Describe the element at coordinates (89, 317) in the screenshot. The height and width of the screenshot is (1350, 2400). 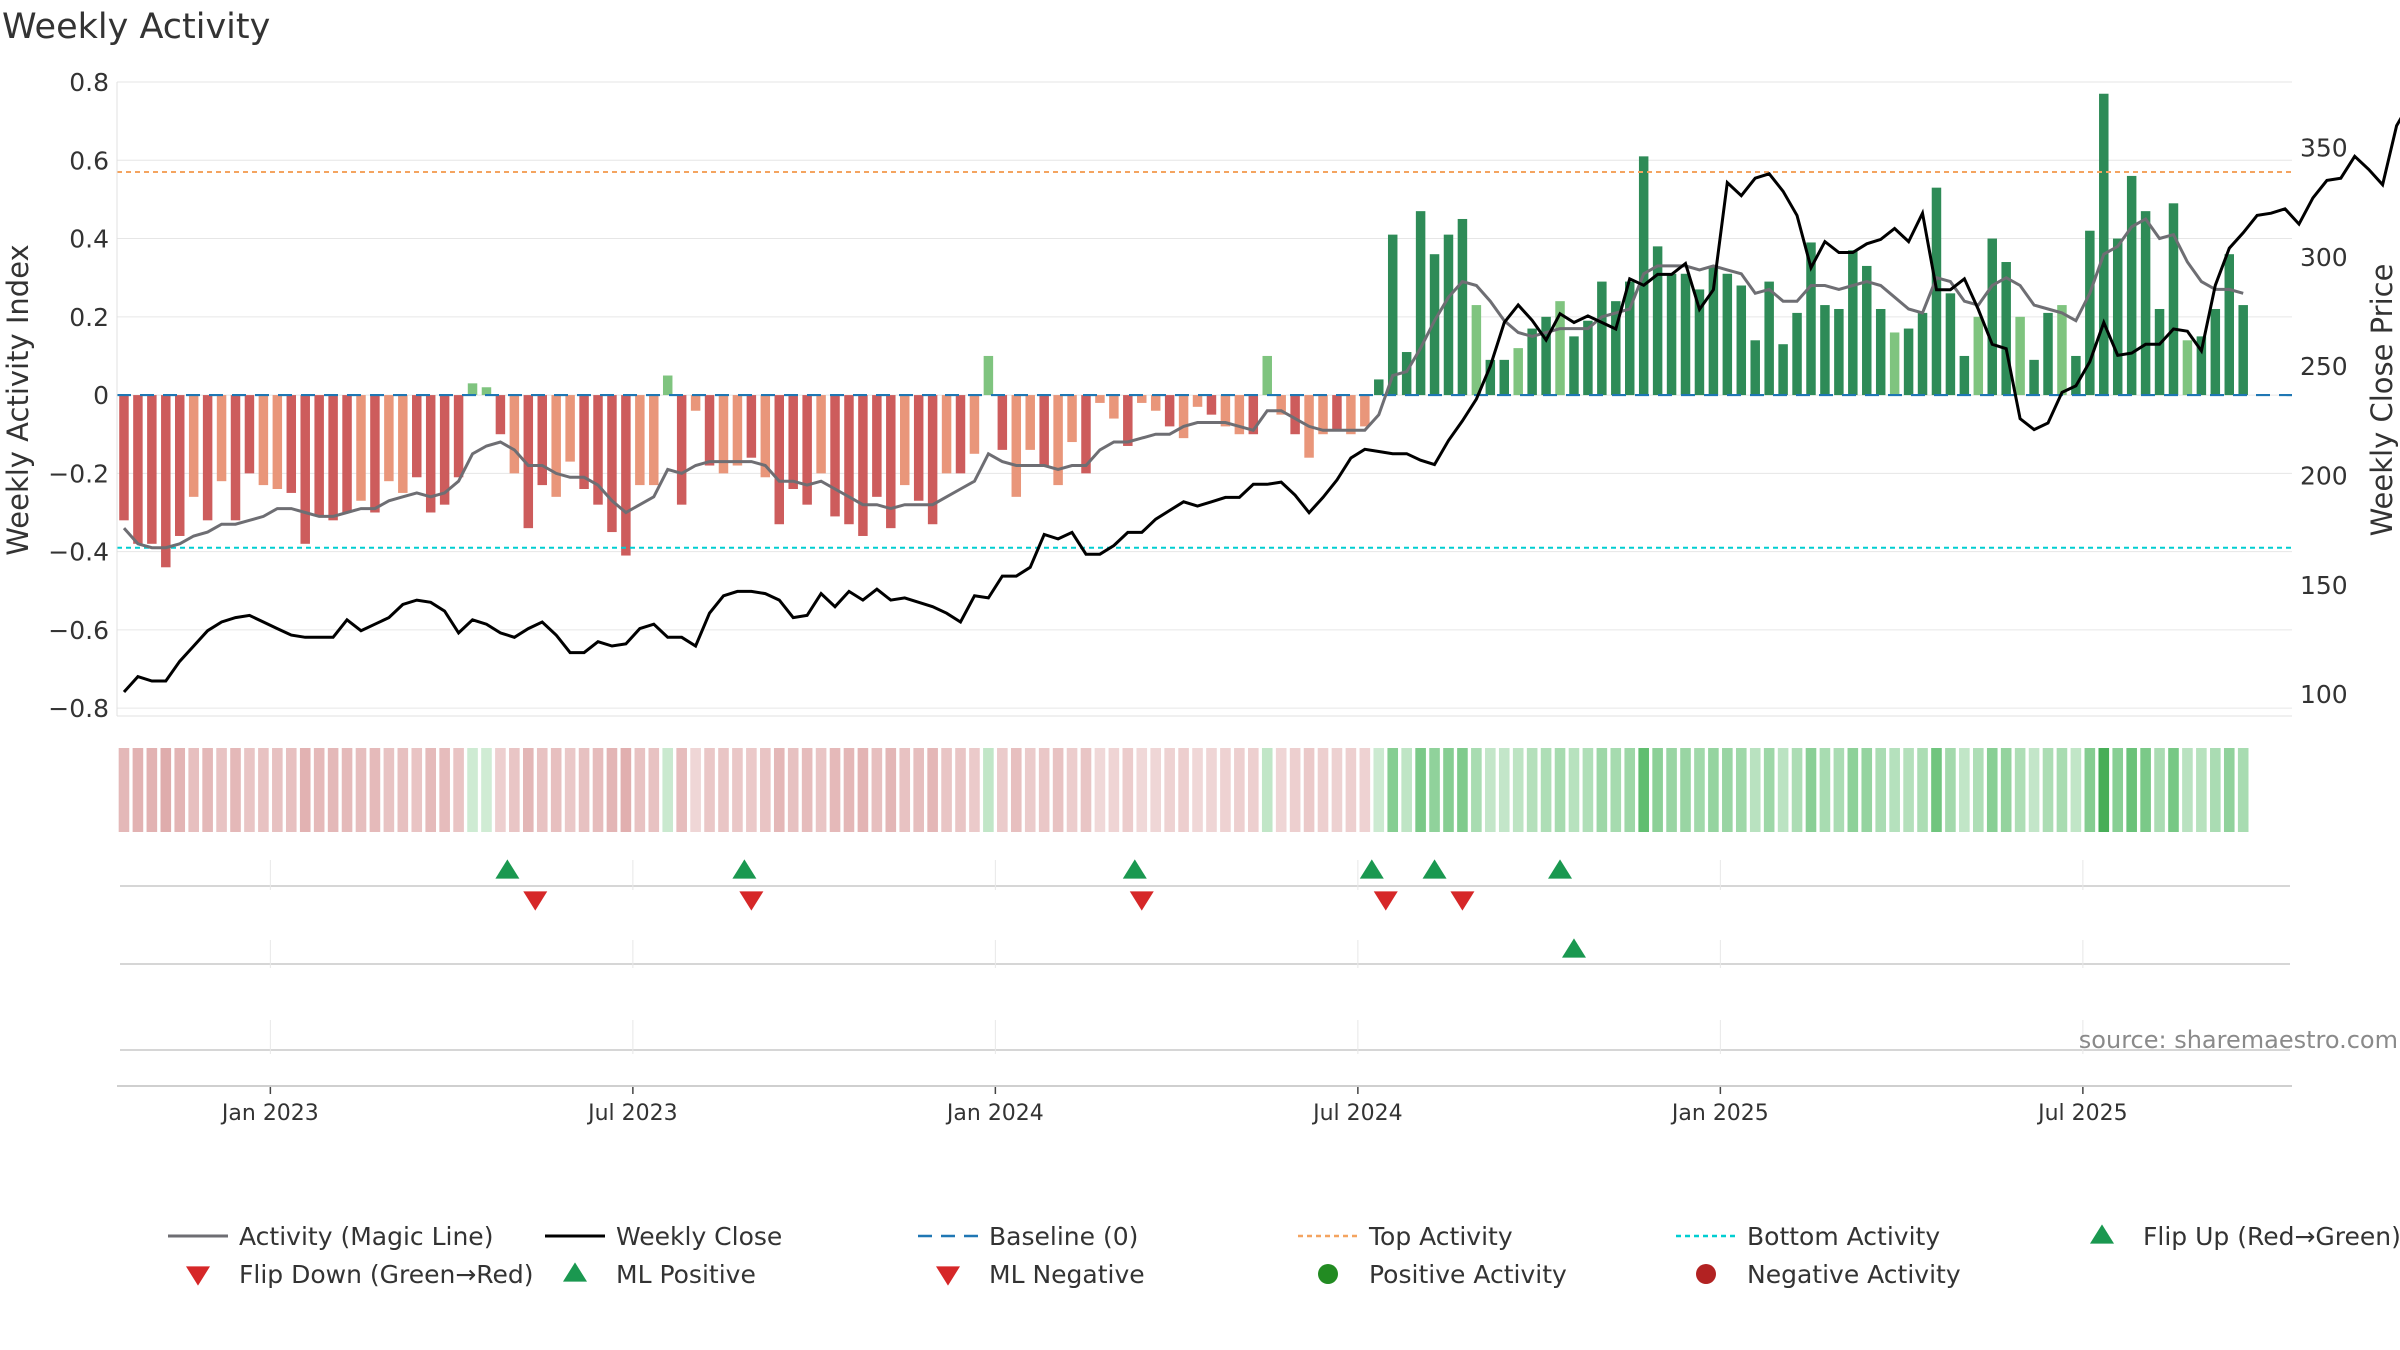
I see `y-left-tick-label: 0.2` at that location.